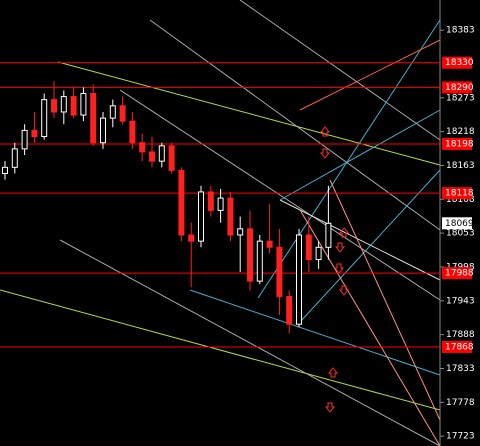  What do you see at coordinates (459, 88) in the screenshot?
I see `level-label: 18290` at bounding box center [459, 88].